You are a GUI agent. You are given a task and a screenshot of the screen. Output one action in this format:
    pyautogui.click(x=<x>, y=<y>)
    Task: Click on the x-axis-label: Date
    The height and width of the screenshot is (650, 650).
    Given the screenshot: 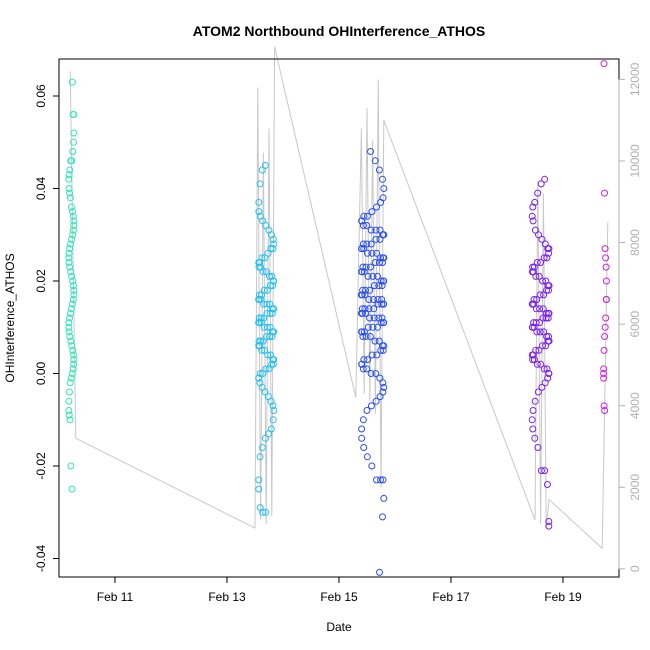 What is the action you would take?
    pyautogui.click(x=339, y=627)
    